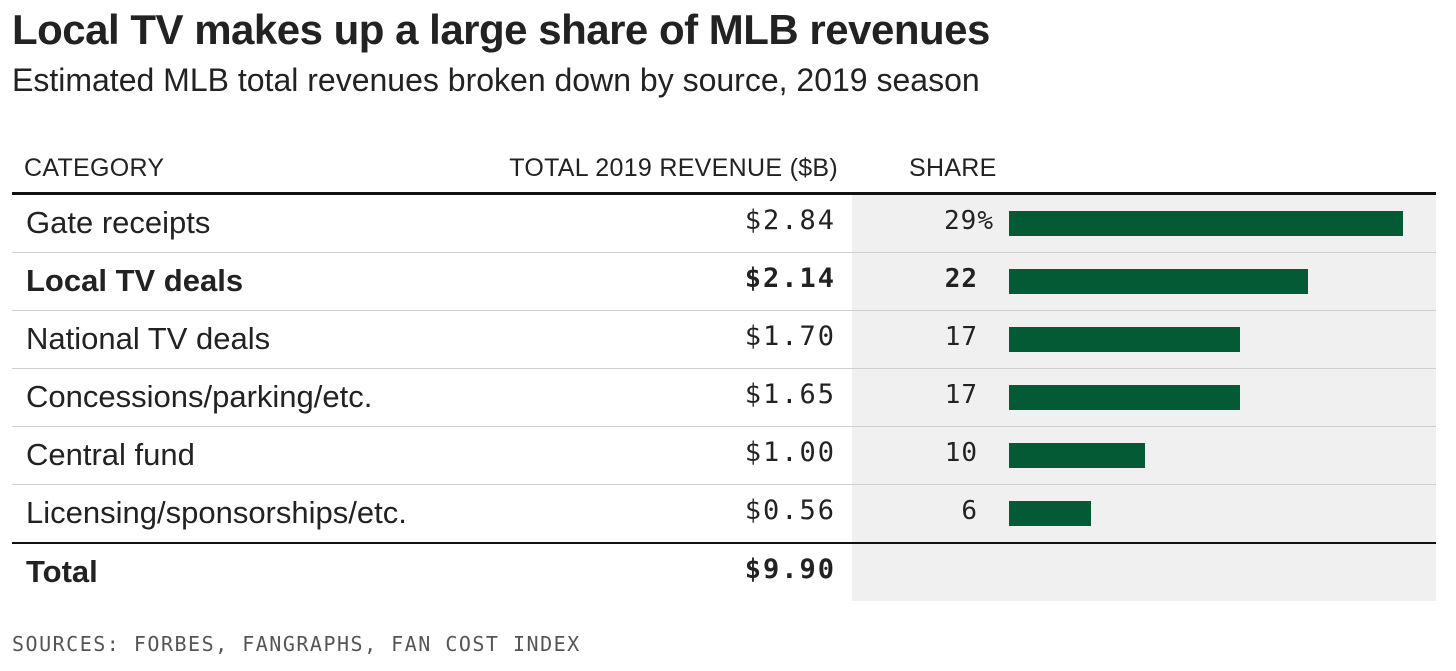 The image size is (1456, 671). I want to click on row-category: Concessions/parking/etc., so click(199, 396).